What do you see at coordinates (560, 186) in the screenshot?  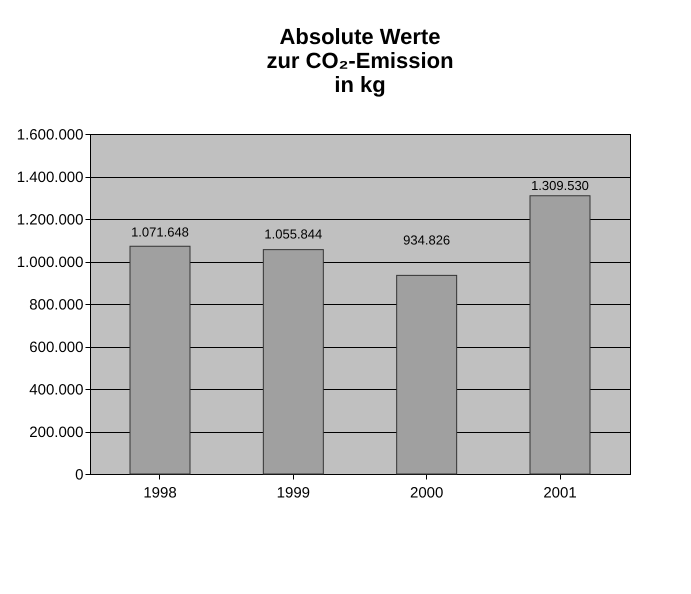 I see `data-label: 1.309.530` at bounding box center [560, 186].